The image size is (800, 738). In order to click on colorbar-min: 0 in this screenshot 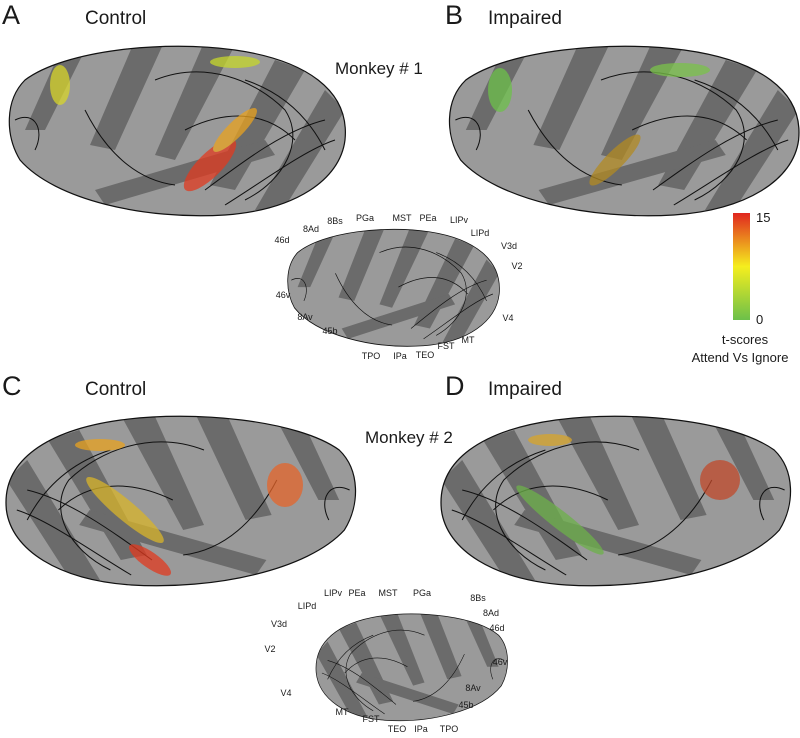, I will do `click(759, 319)`.